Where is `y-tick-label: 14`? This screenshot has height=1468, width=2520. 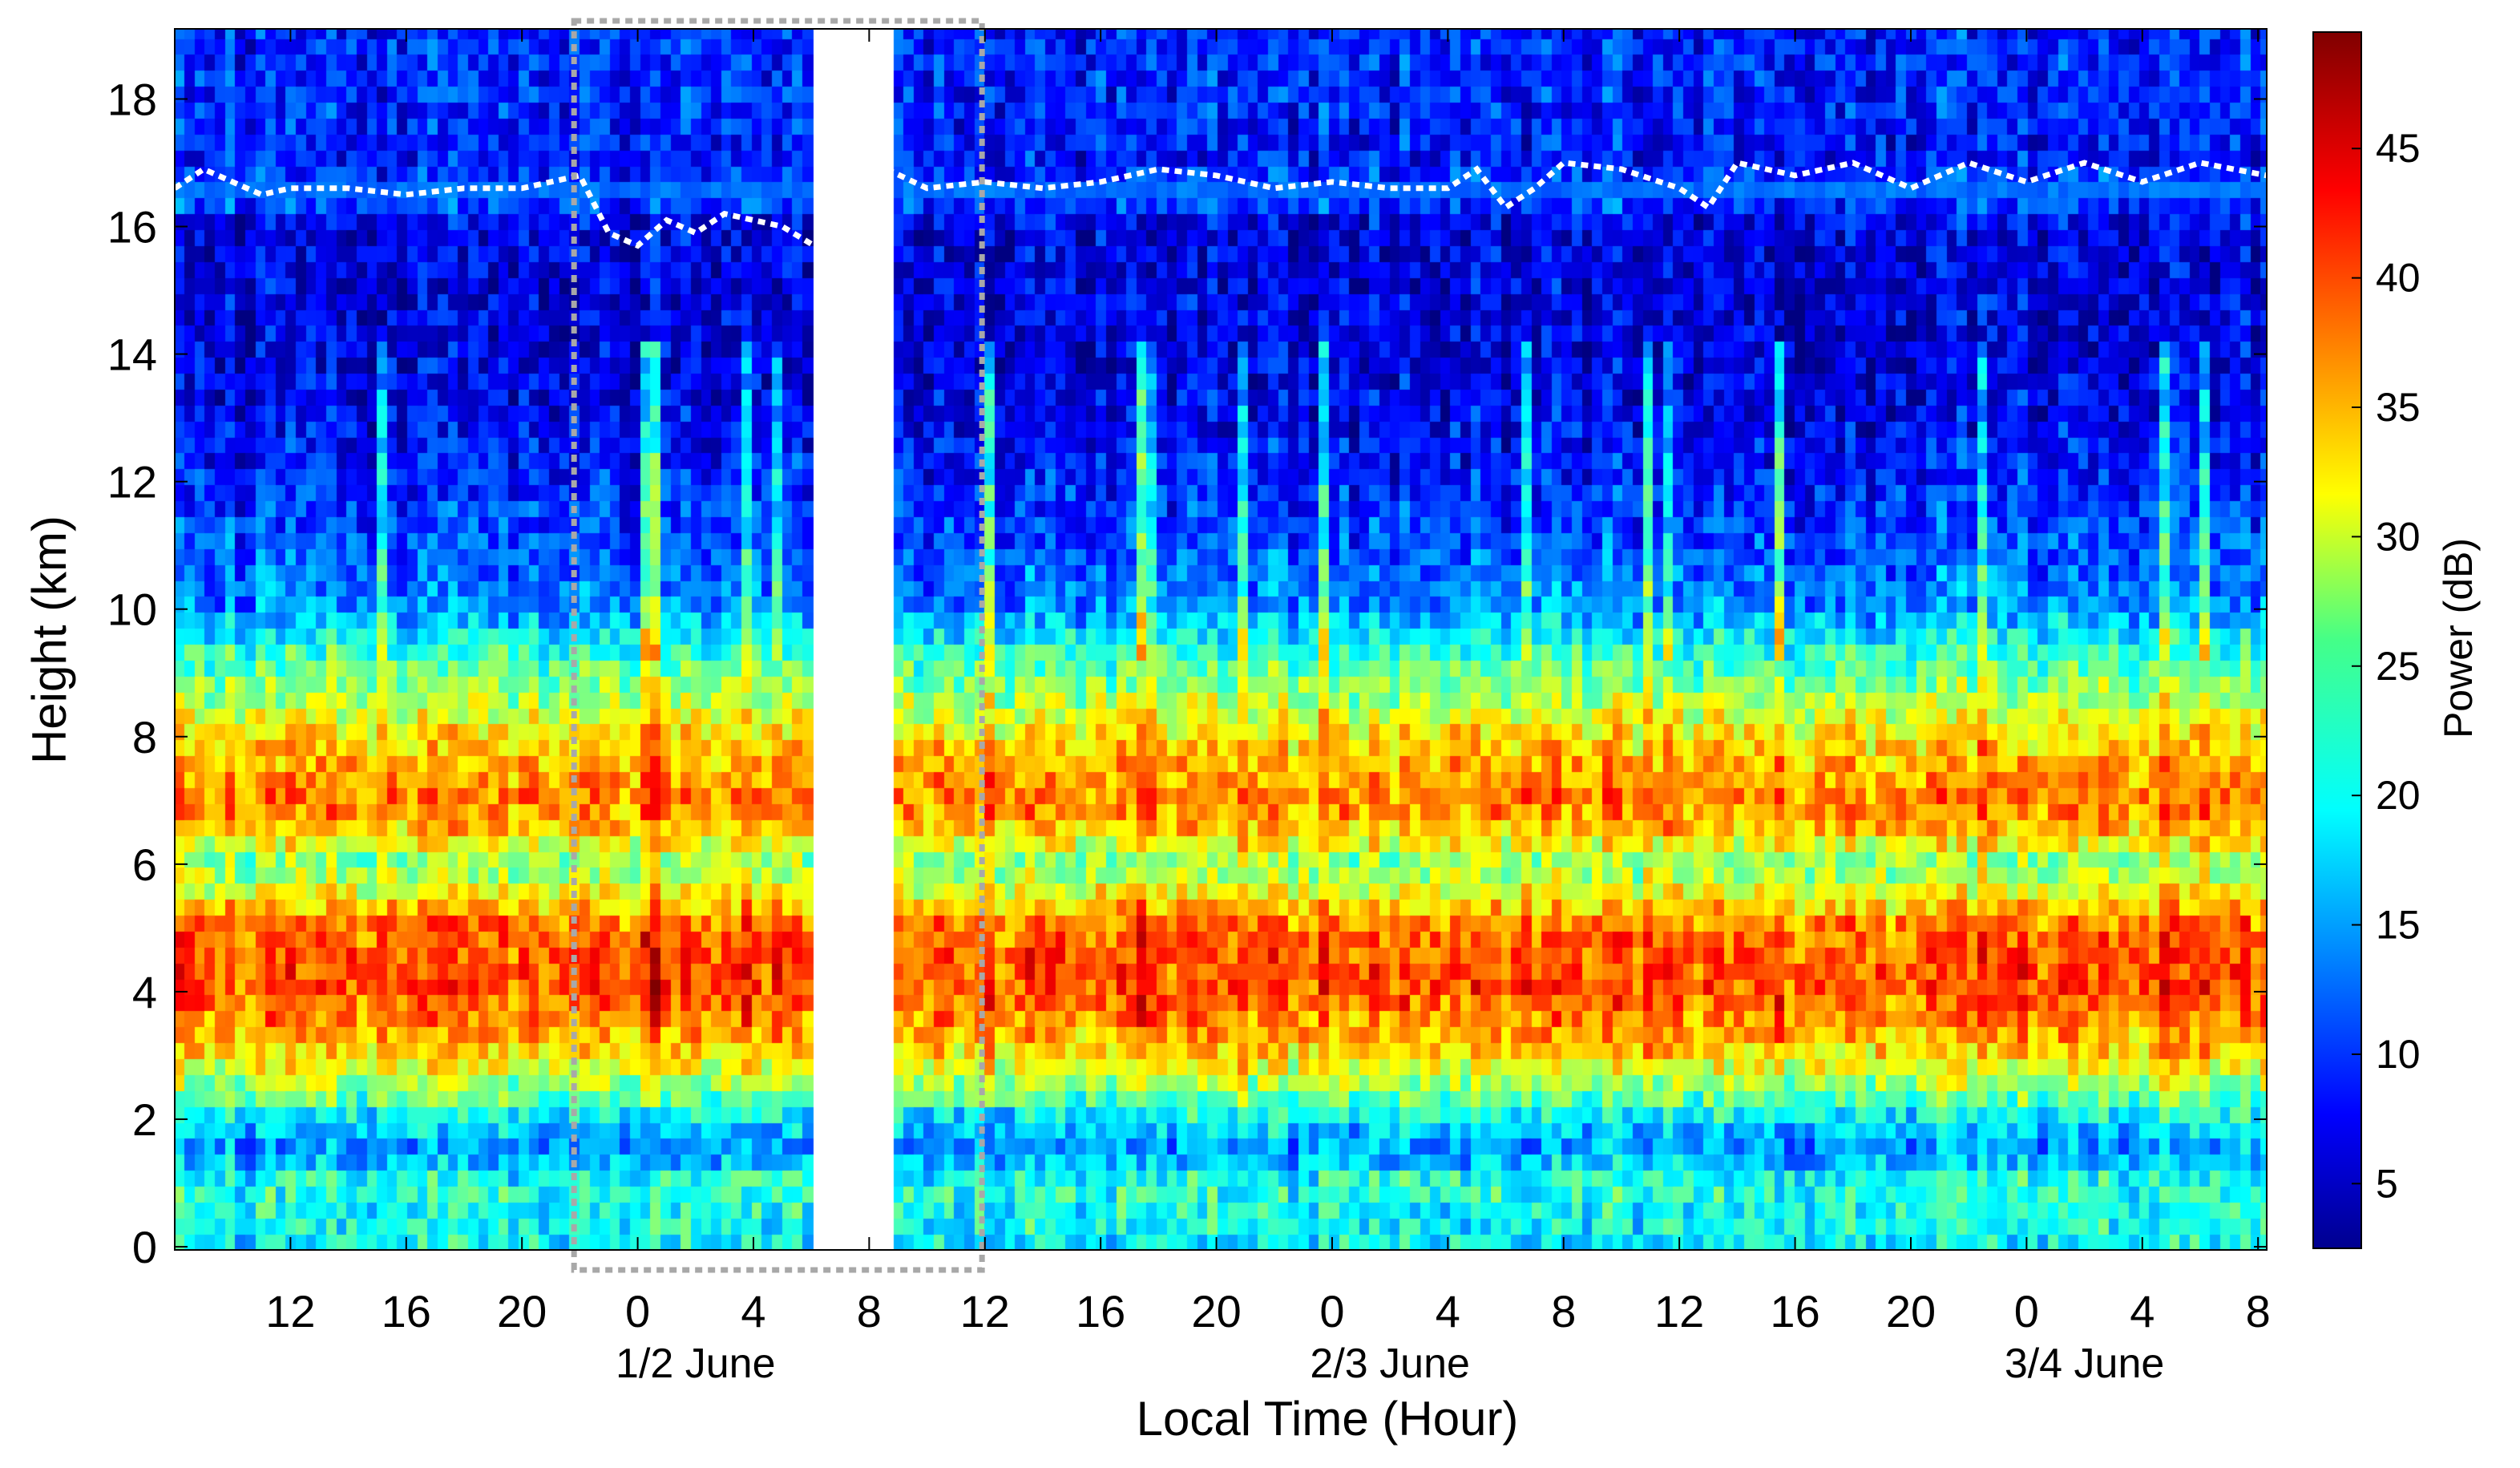
y-tick-label: 14 is located at coordinates (132, 355).